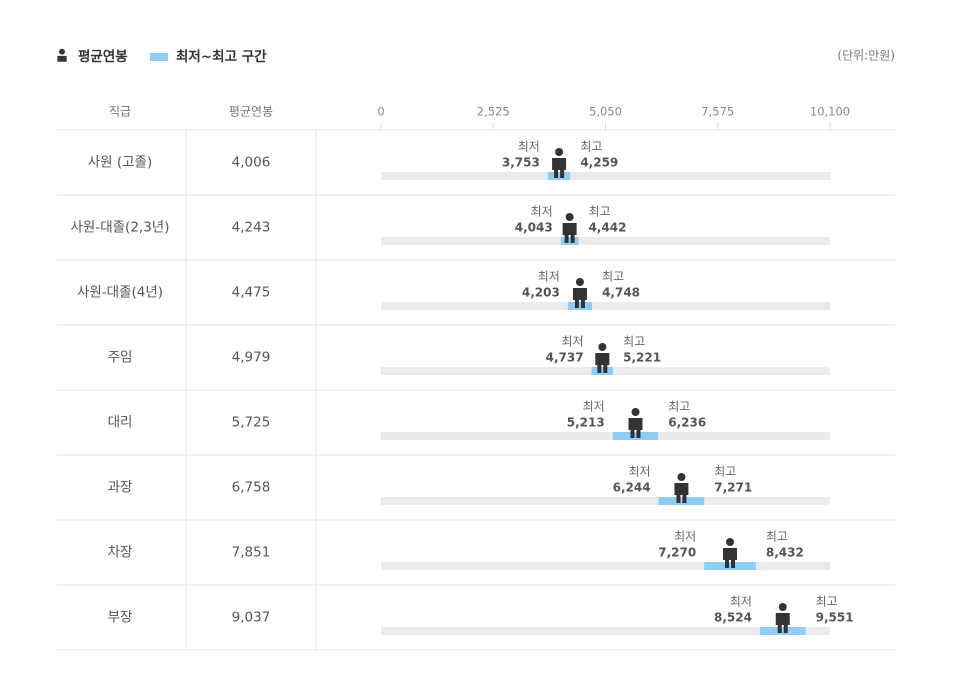 This screenshot has height=699, width=954. Describe the element at coordinates (251, 112) in the screenshot. I see `column-header: 평균연봉` at that location.